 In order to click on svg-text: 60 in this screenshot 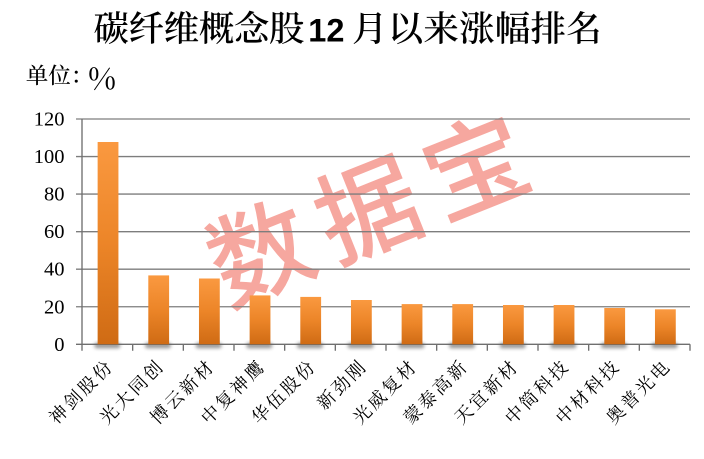, I will do `click(54, 232)`.